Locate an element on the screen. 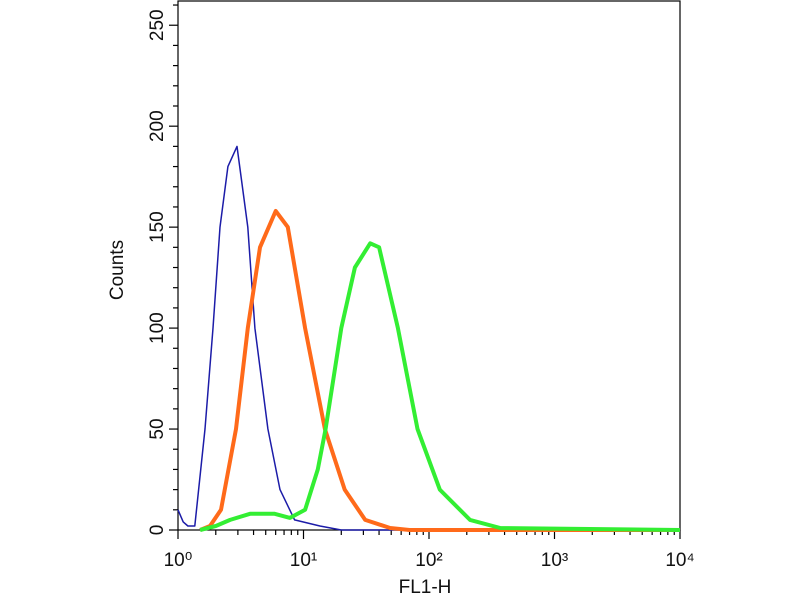  x-tick-label: 10² is located at coordinates (428, 560).